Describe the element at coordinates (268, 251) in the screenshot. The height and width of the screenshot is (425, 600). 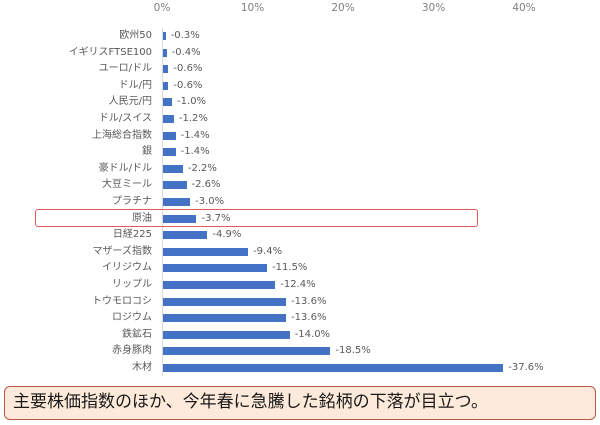
I see `value-label: -9.4%` at that location.